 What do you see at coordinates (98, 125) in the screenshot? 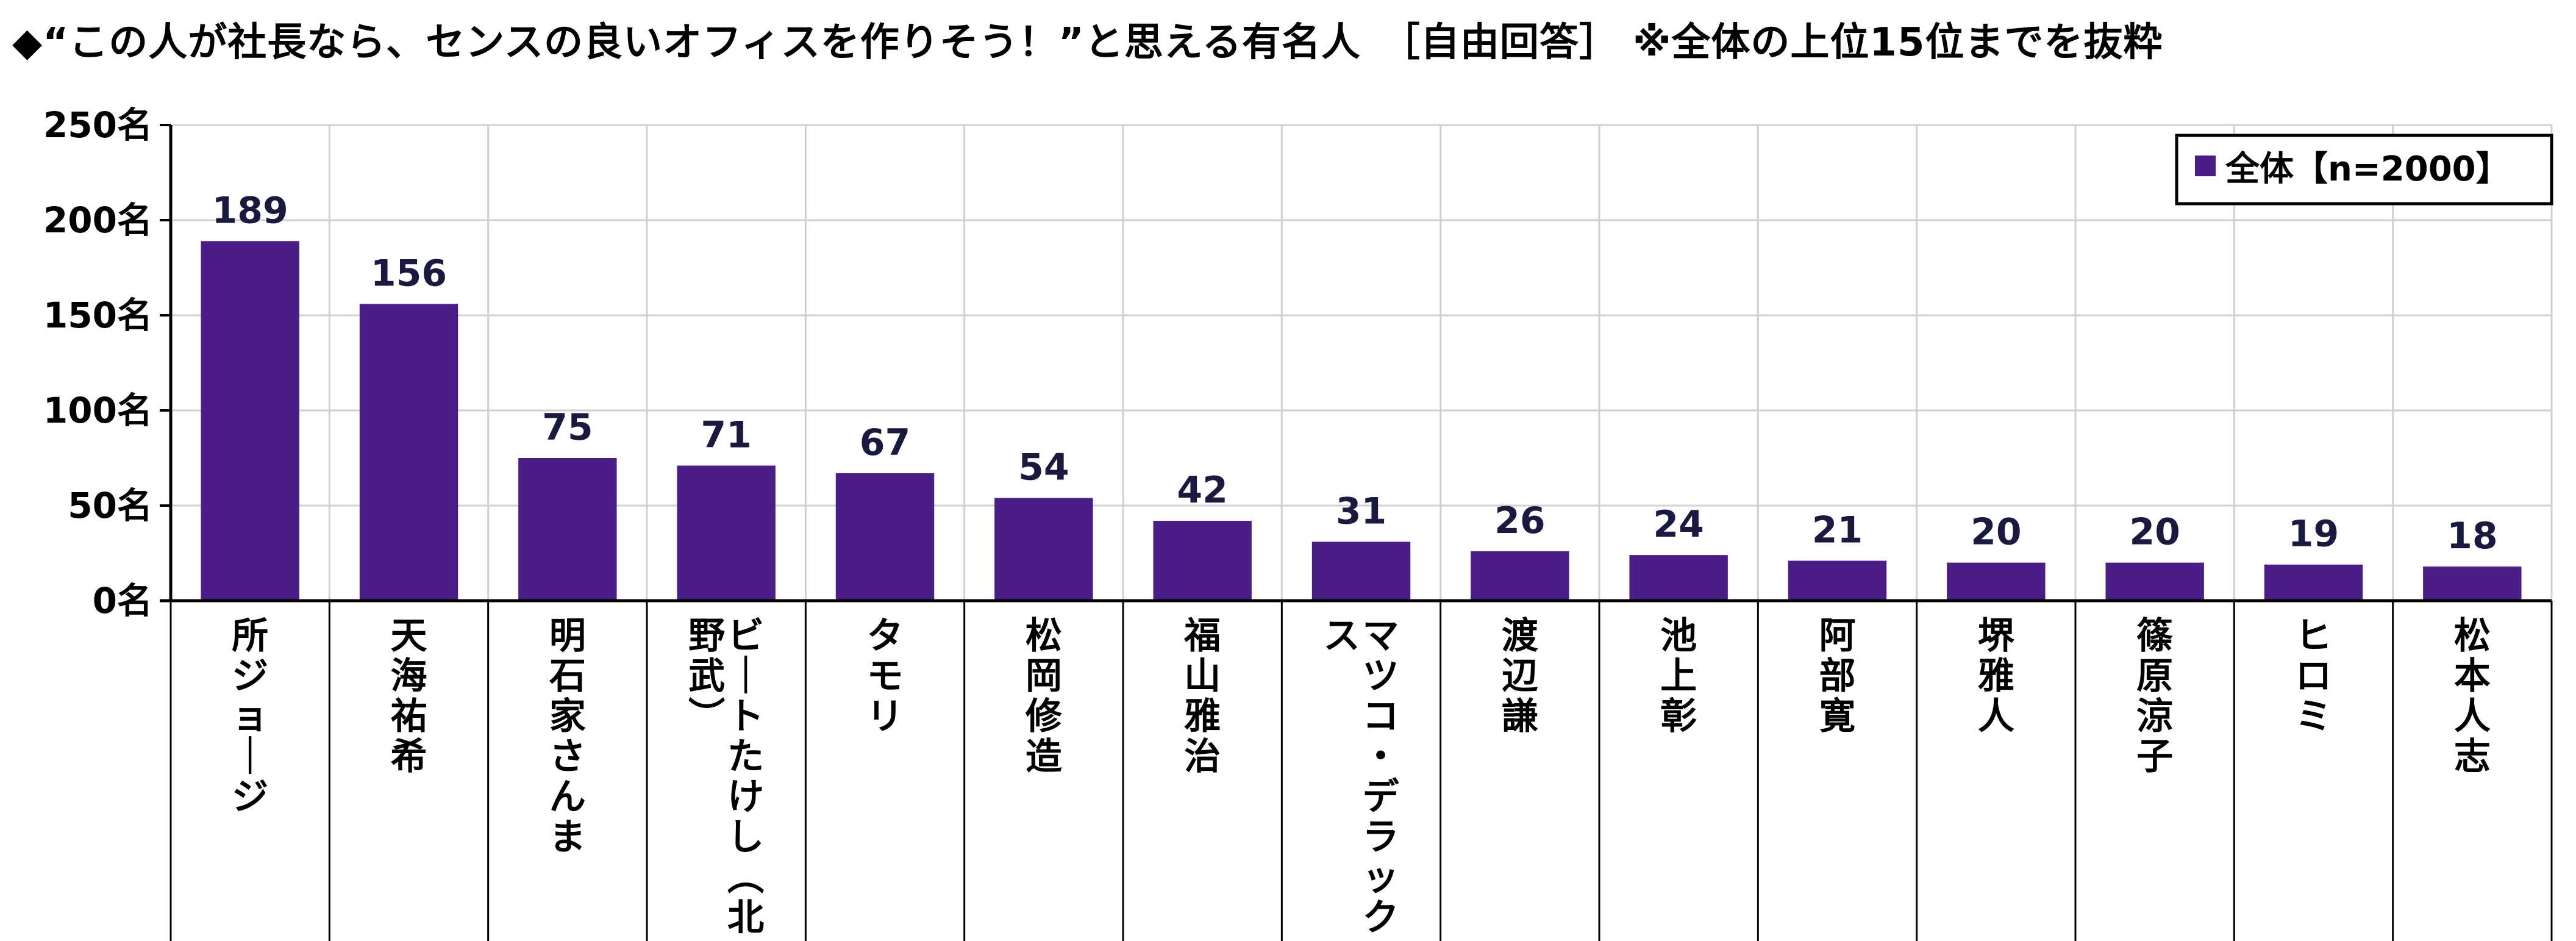
I see `y-tick-label: 250名` at bounding box center [98, 125].